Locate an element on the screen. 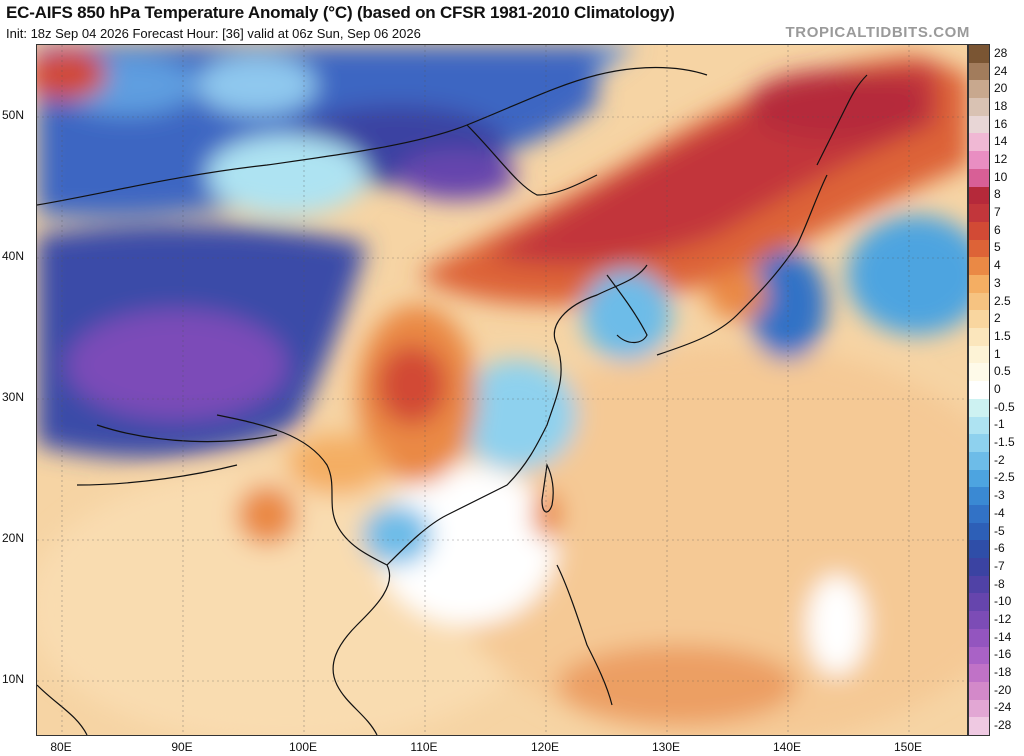 This screenshot has width=1024, height=756. lat-label-20n: 20N is located at coordinates (13, 538).